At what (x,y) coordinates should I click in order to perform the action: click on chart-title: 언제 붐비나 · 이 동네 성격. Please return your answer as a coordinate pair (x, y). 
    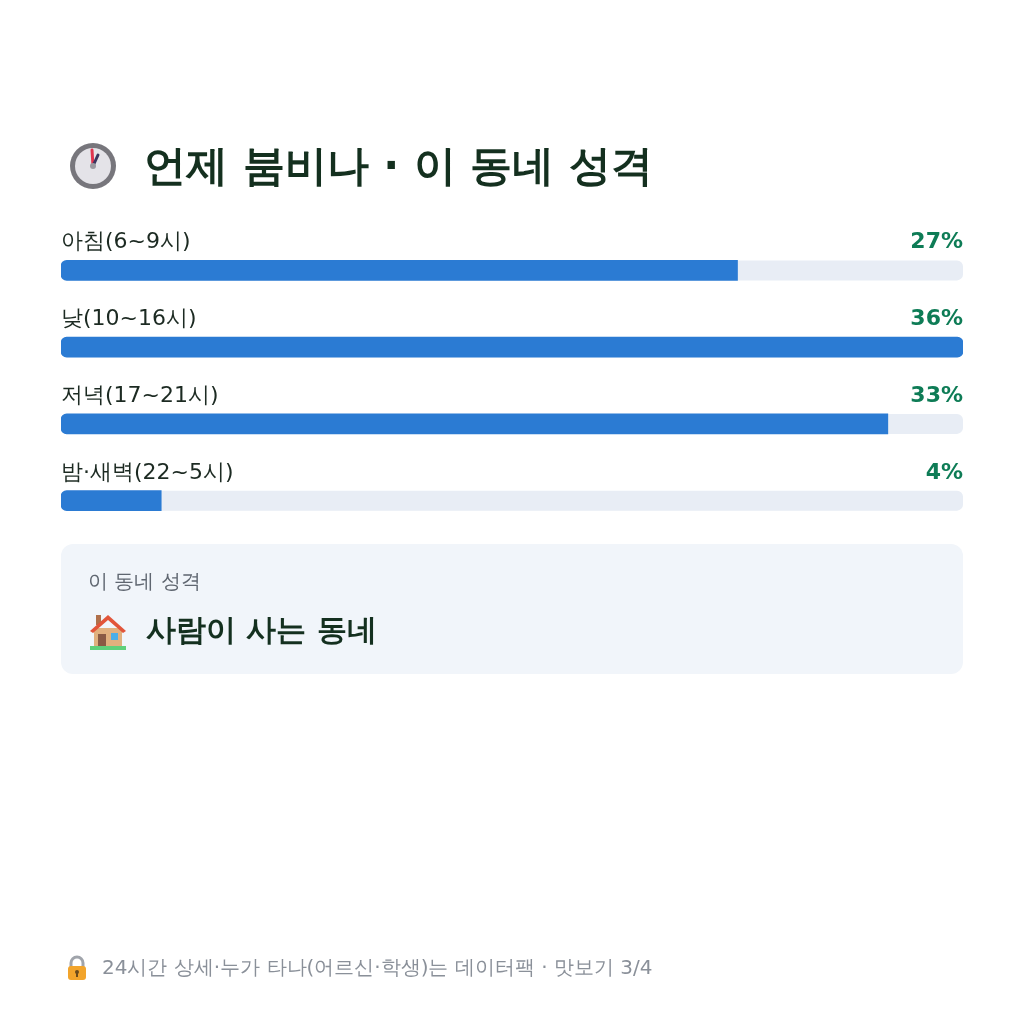
    Looking at the image, I should click on (399, 166).